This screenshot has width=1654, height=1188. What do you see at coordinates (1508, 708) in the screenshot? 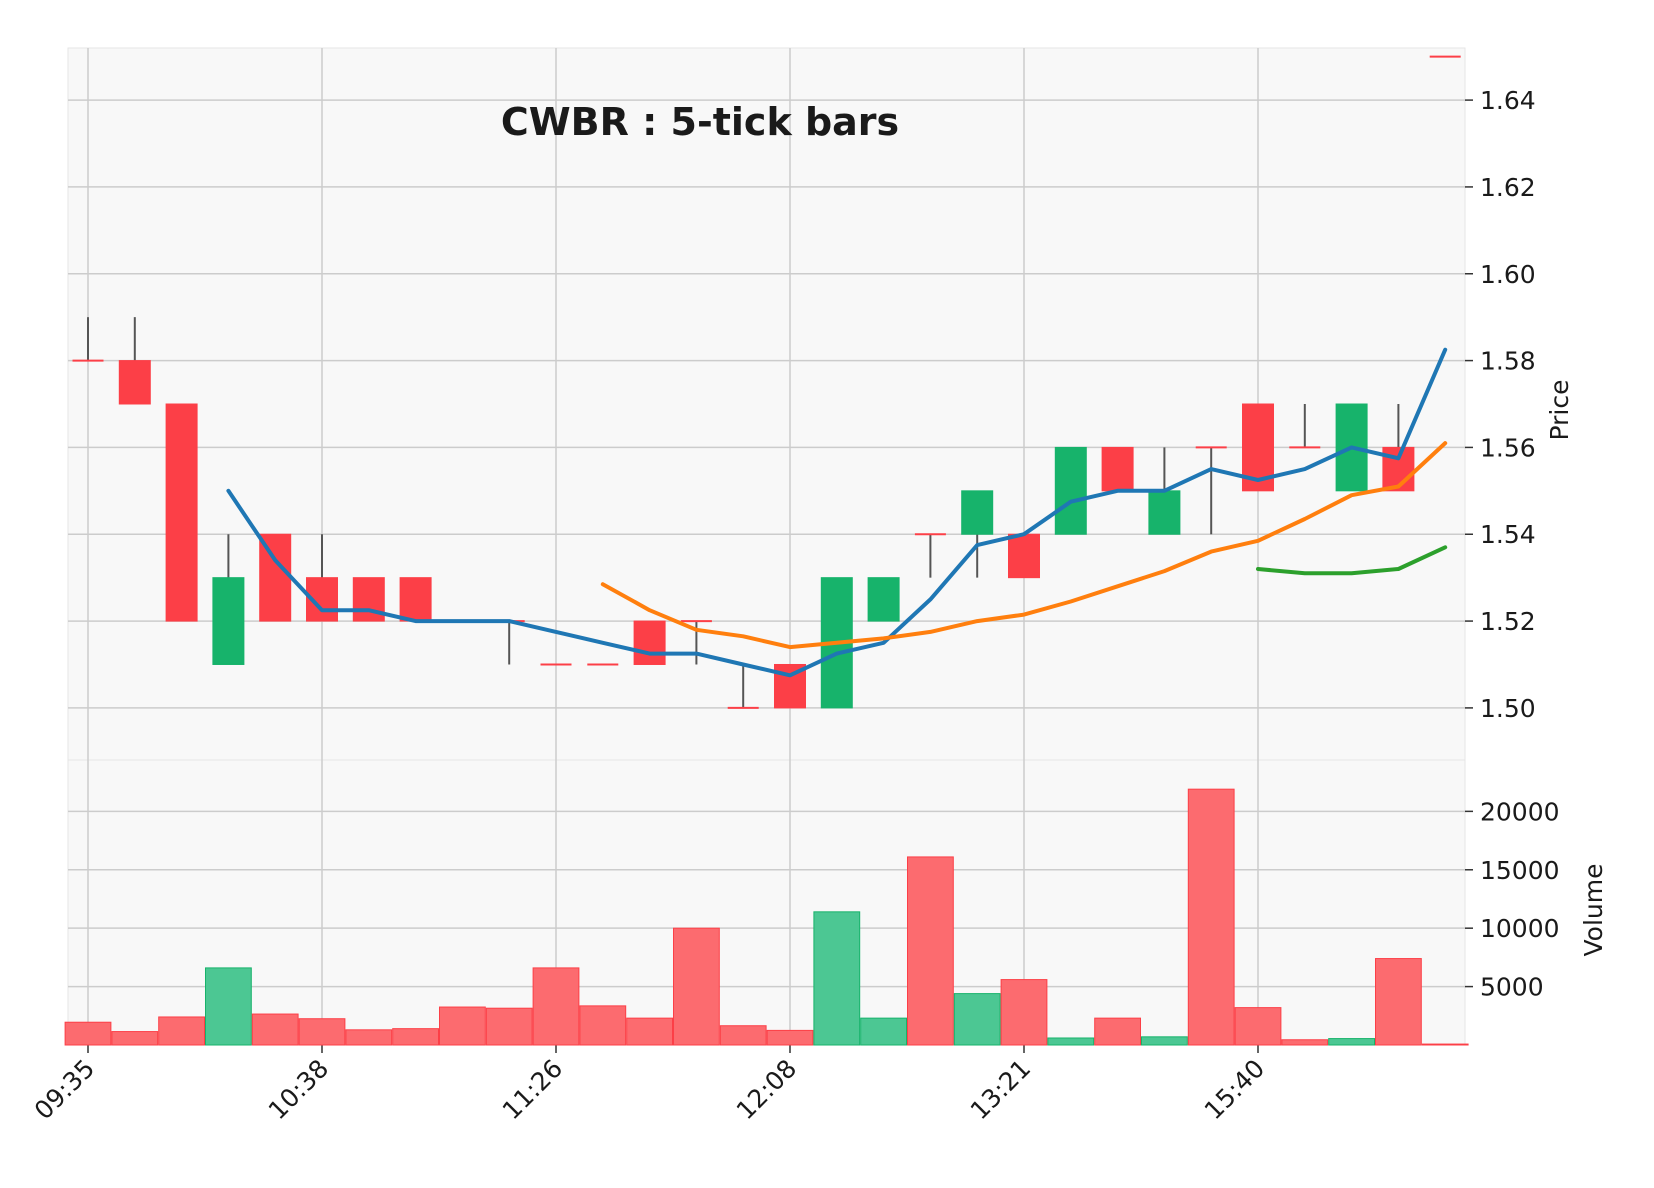
I see `price-tick-label: 1.50` at bounding box center [1508, 708].